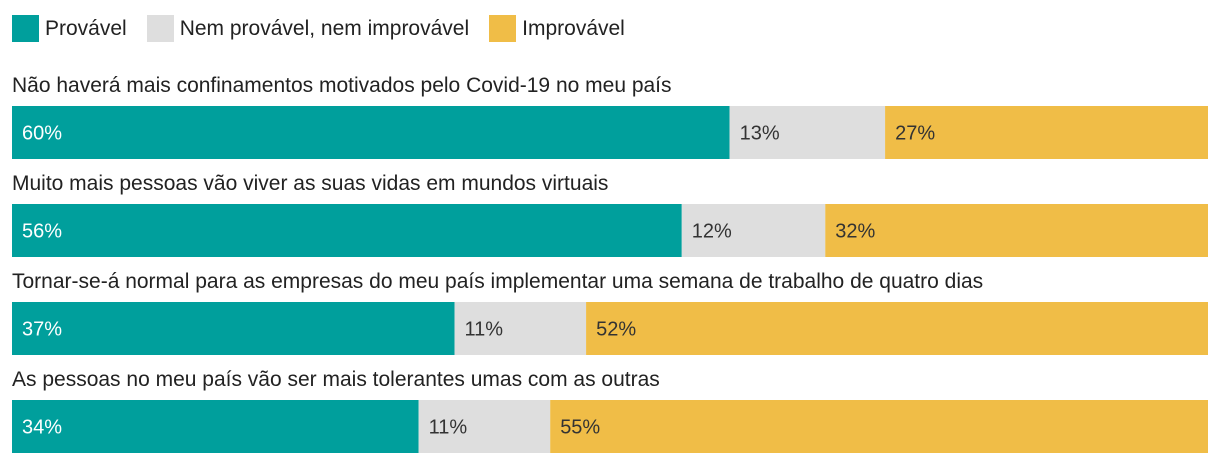 This screenshot has width=1220, height=466. What do you see at coordinates (86, 28) in the screenshot?
I see `legend-label-provavel: Provável` at bounding box center [86, 28].